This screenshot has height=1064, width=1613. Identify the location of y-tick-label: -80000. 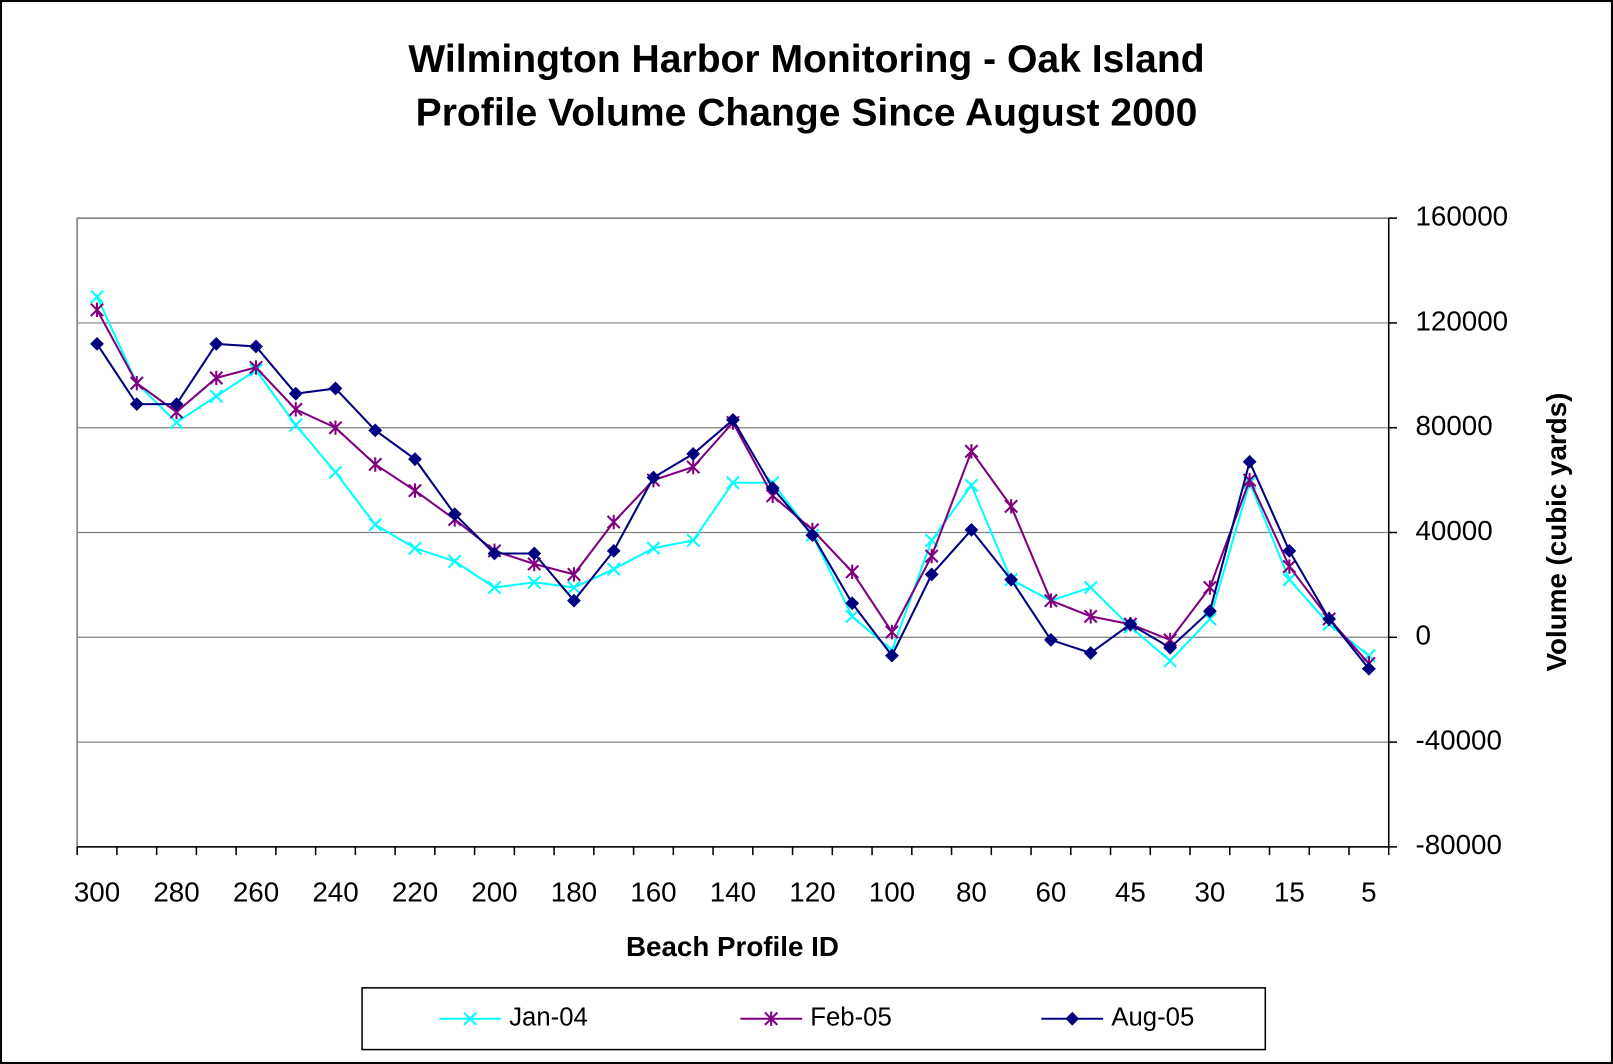
(1458, 844).